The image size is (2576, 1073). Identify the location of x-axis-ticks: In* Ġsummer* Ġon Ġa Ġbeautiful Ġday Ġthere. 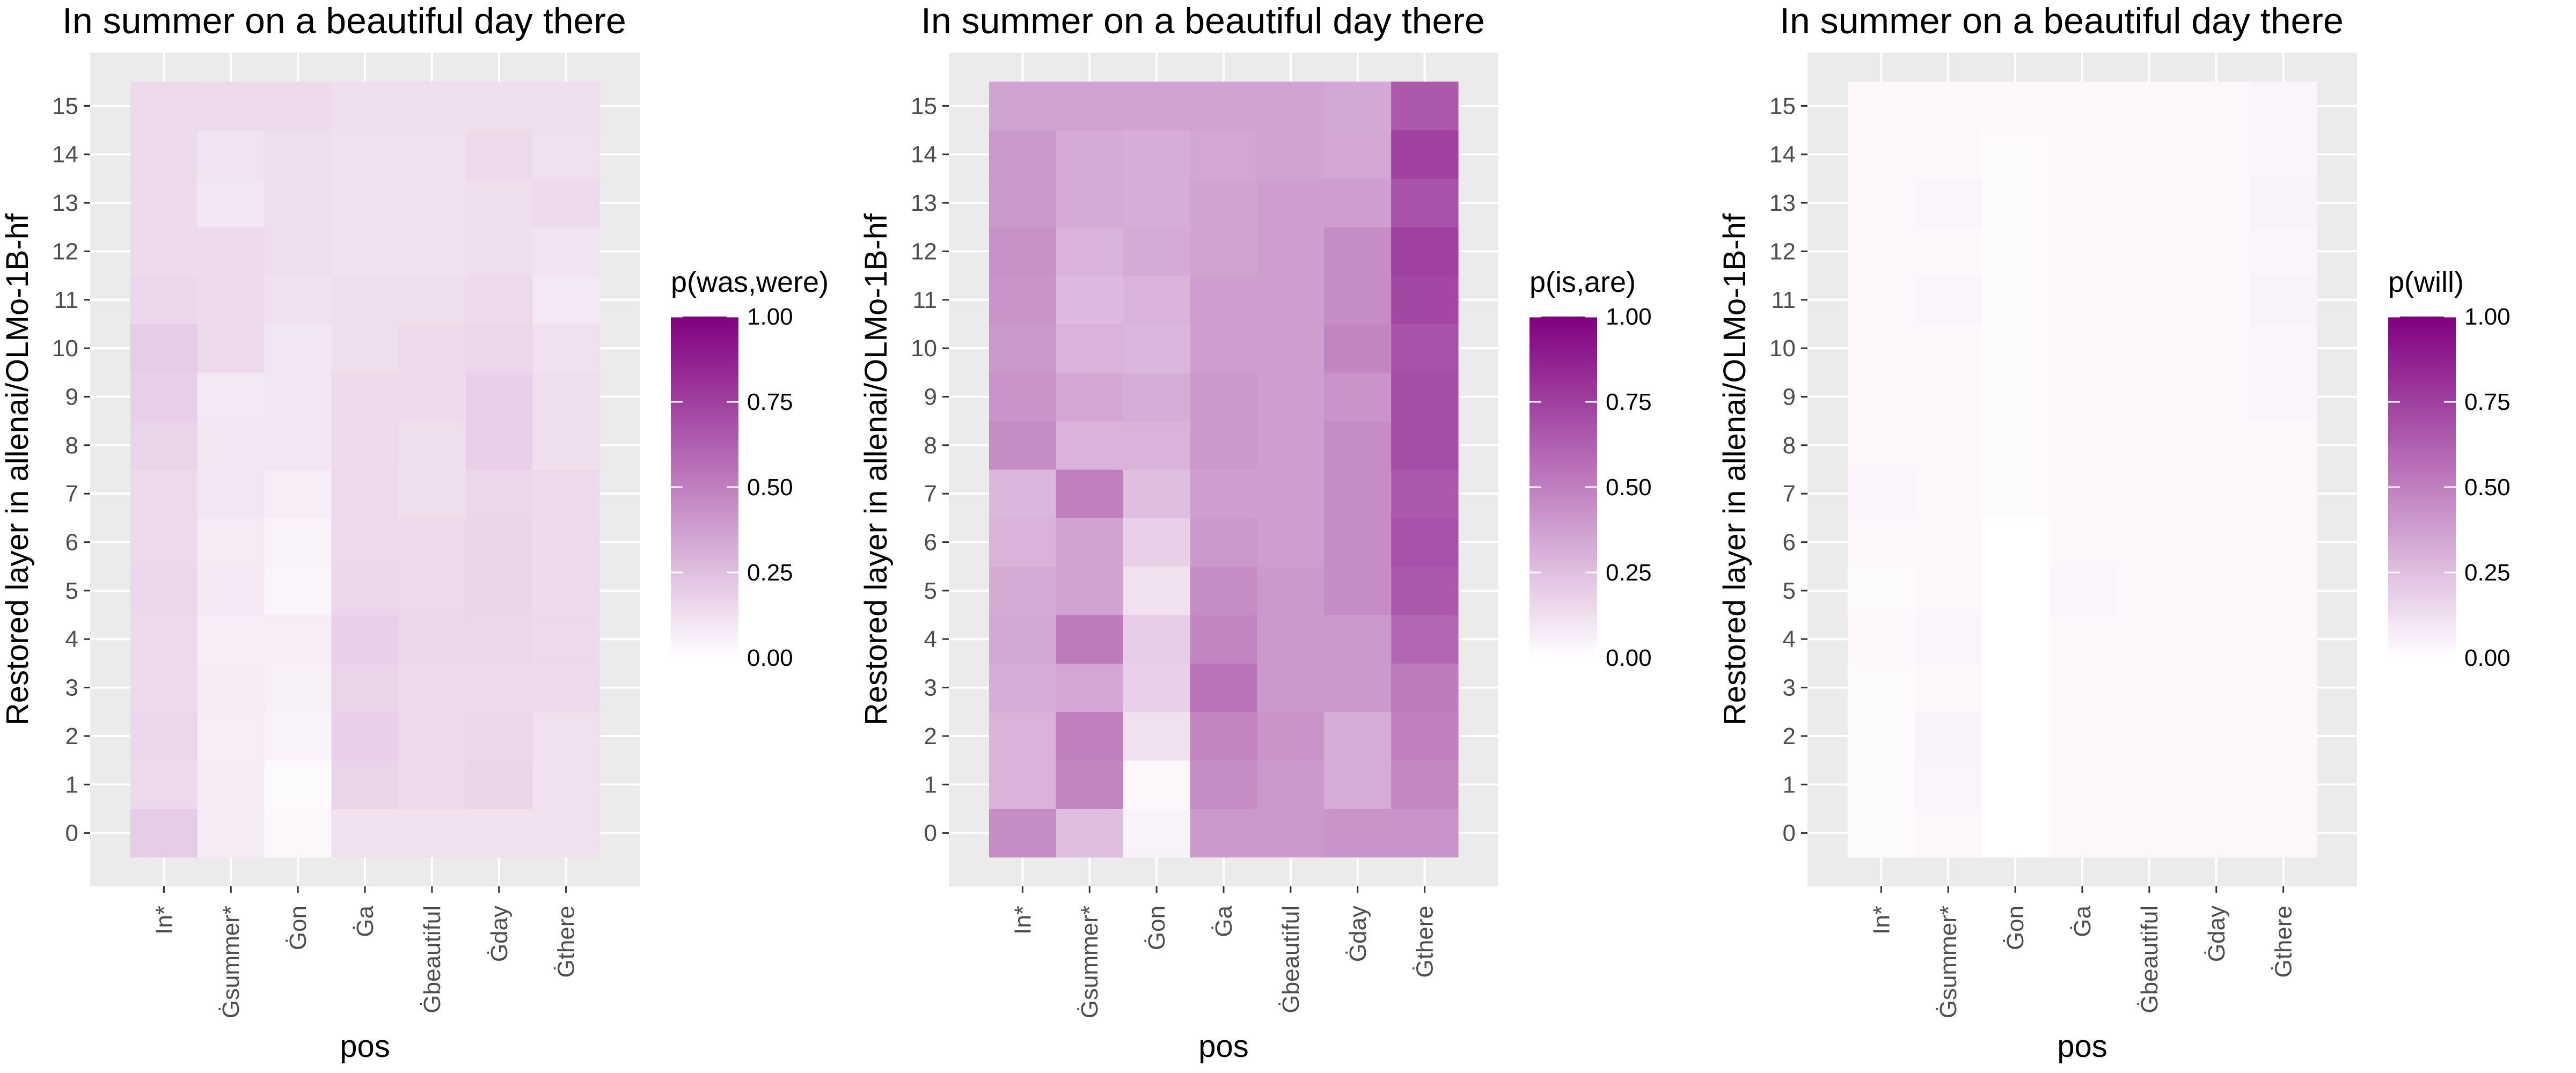
(2082, 952).